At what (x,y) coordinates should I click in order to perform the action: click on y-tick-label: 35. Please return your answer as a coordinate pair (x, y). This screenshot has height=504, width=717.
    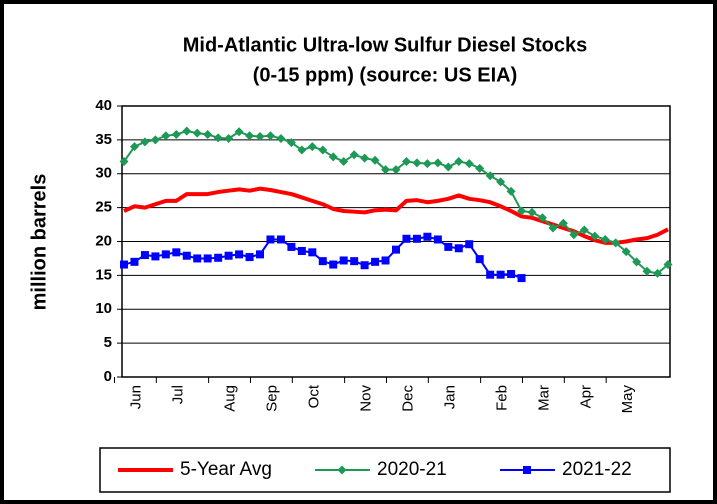
    Looking at the image, I should click on (103, 139).